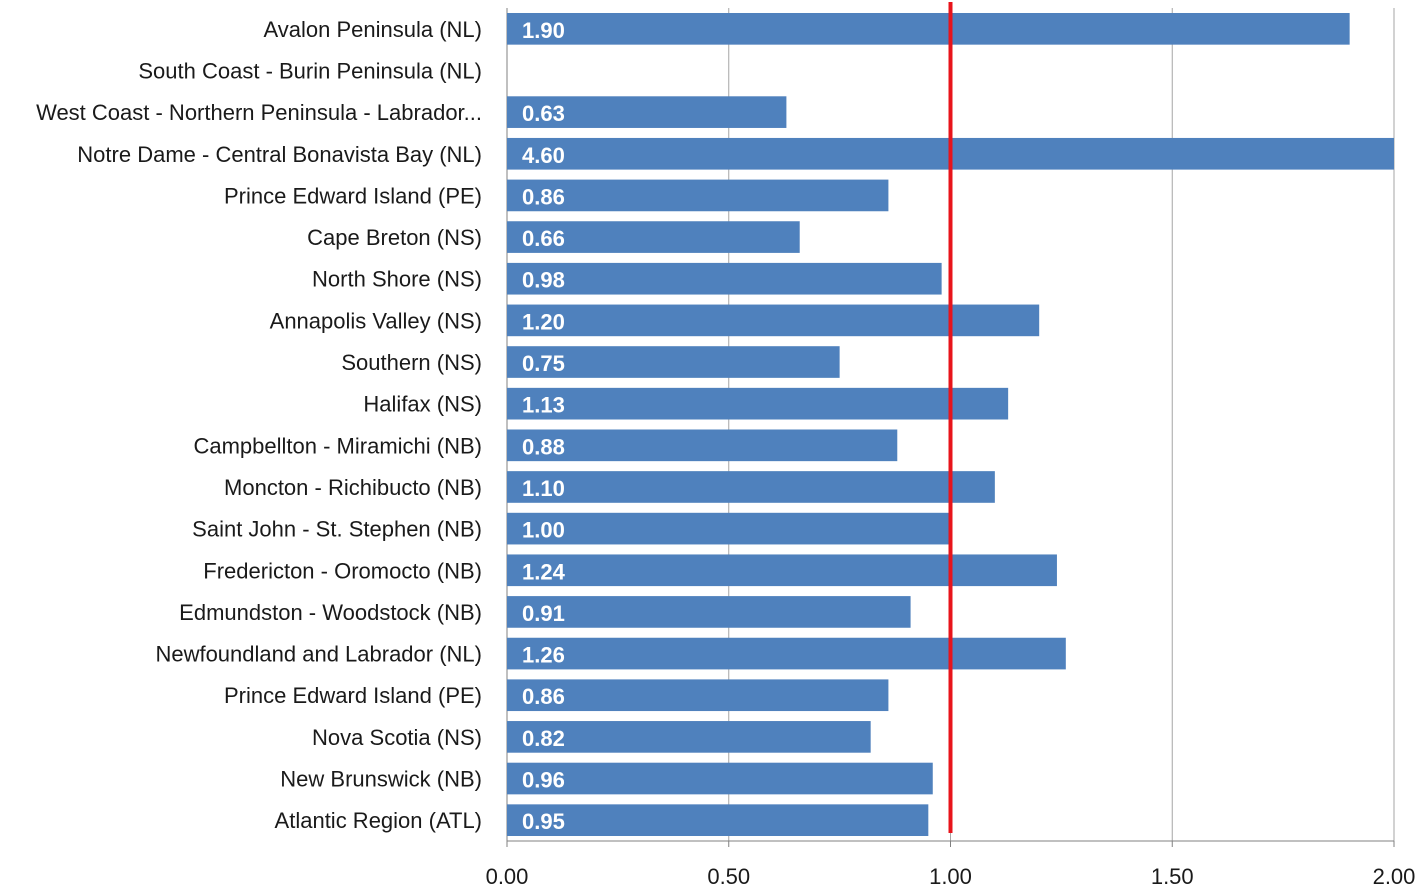 This screenshot has width=1420, height=890. Describe the element at coordinates (543, 113) in the screenshot. I see `data-label: 0.63` at that location.